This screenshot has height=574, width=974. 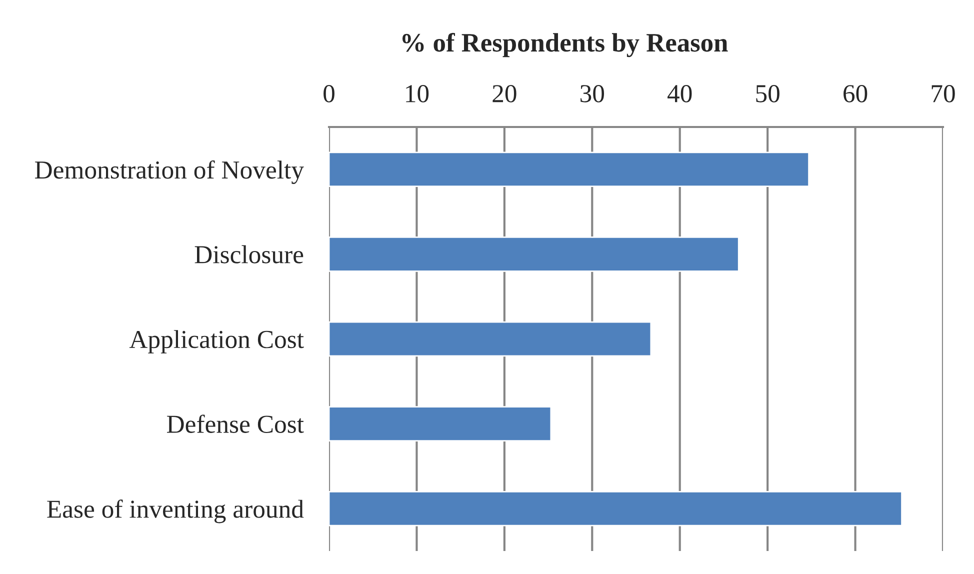 I want to click on x-tick-label: 20, so click(x=504, y=93).